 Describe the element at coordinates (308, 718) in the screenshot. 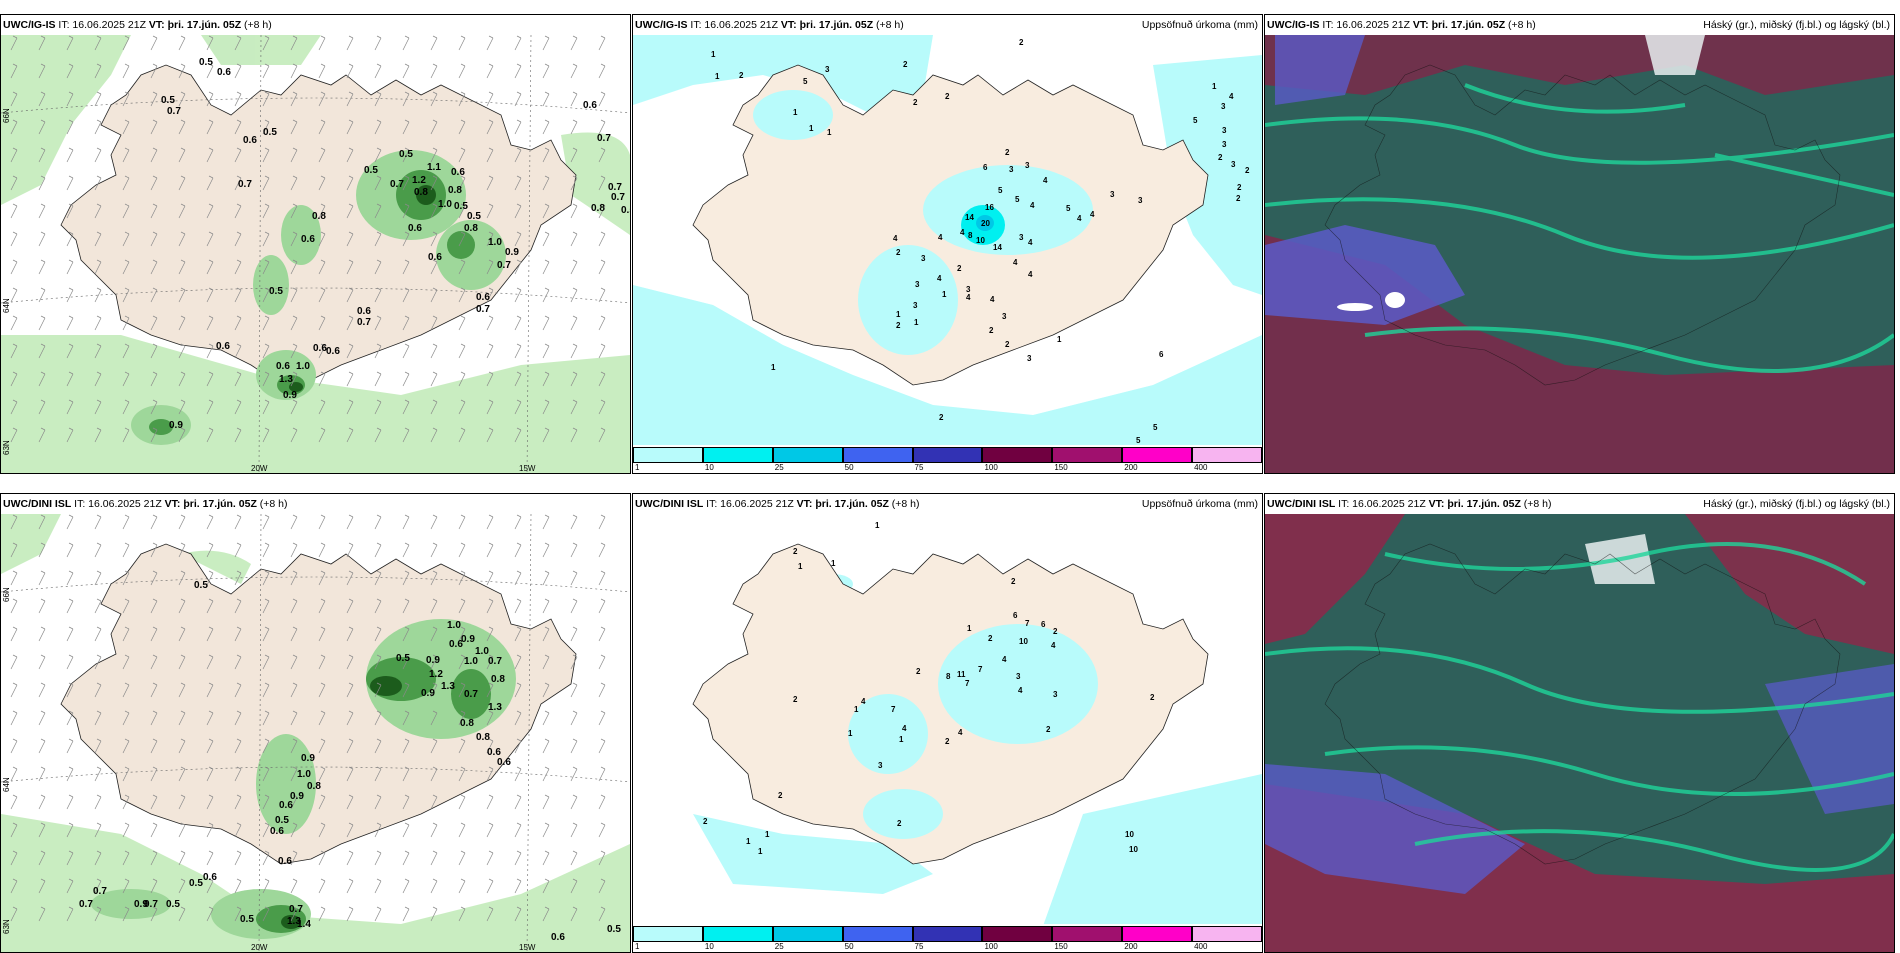

I see `wind-barbs` at that location.